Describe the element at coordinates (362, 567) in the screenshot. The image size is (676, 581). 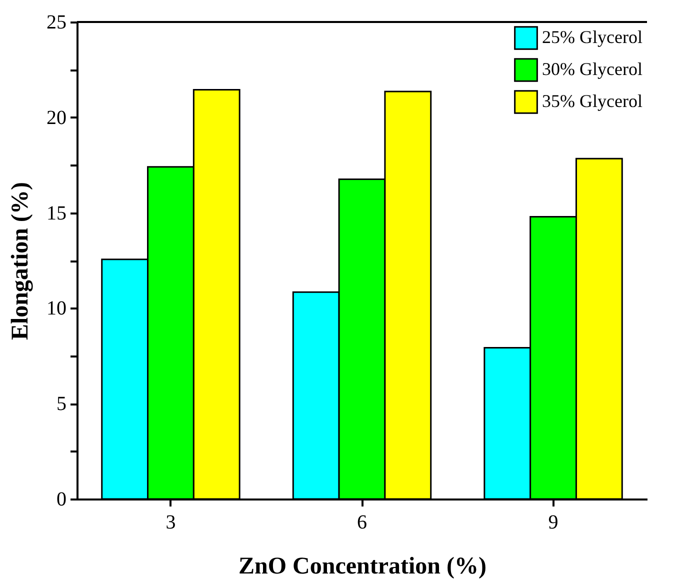
I see `x-axis-title: ZnO Concentration (%)` at that location.